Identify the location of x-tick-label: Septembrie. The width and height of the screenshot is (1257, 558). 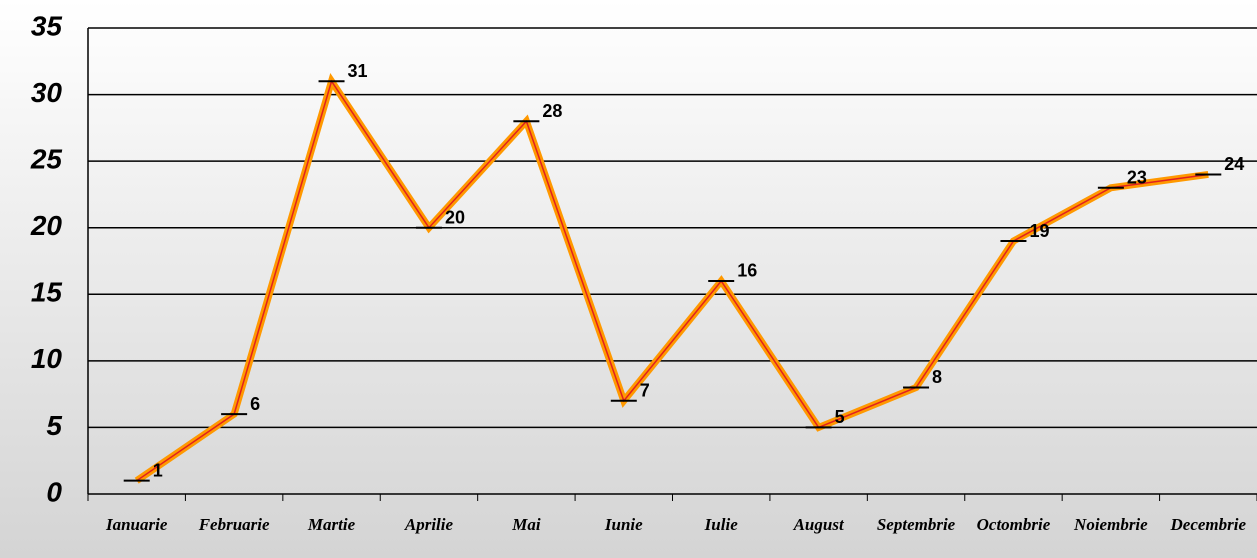
(916, 524).